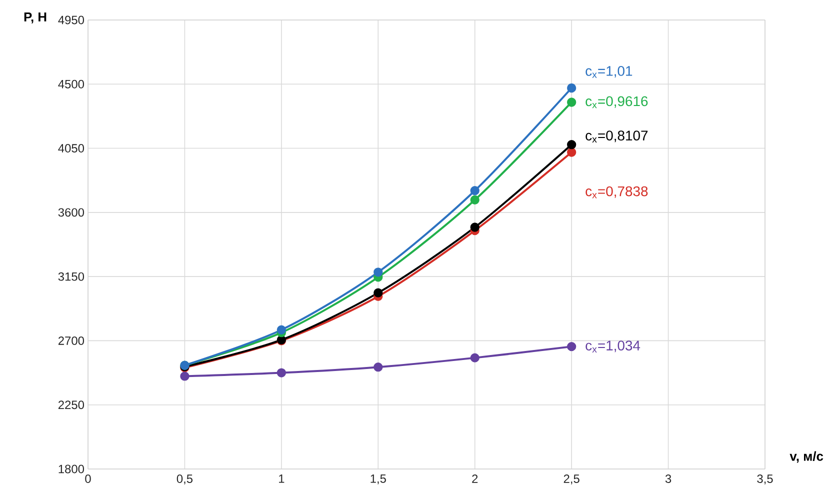  Describe the element at coordinates (35, 18) in the screenshot. I see `y-axis-title: P, Н` at that location.